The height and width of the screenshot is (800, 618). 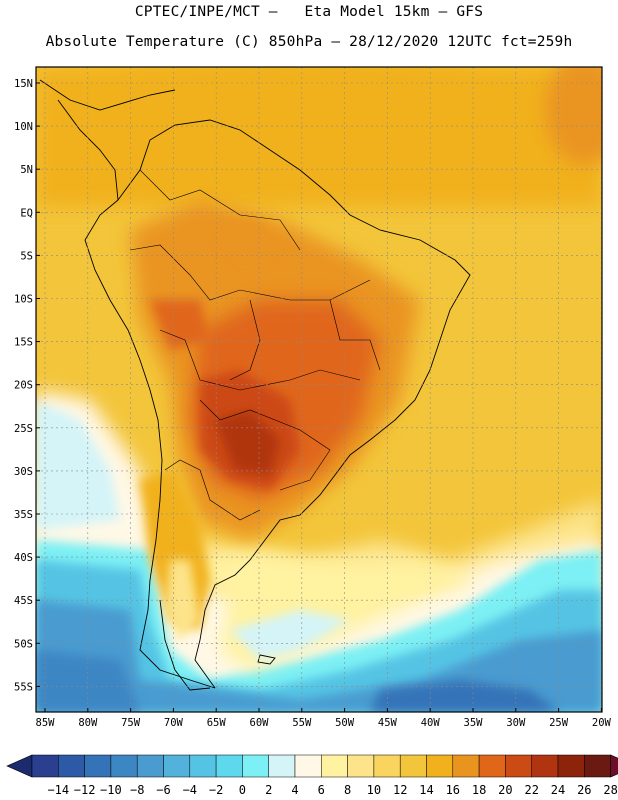 What do you see at coordinates (474, 723) in the screenshot?
I see `lon-label: 35W` at bounding box center [474, 723].